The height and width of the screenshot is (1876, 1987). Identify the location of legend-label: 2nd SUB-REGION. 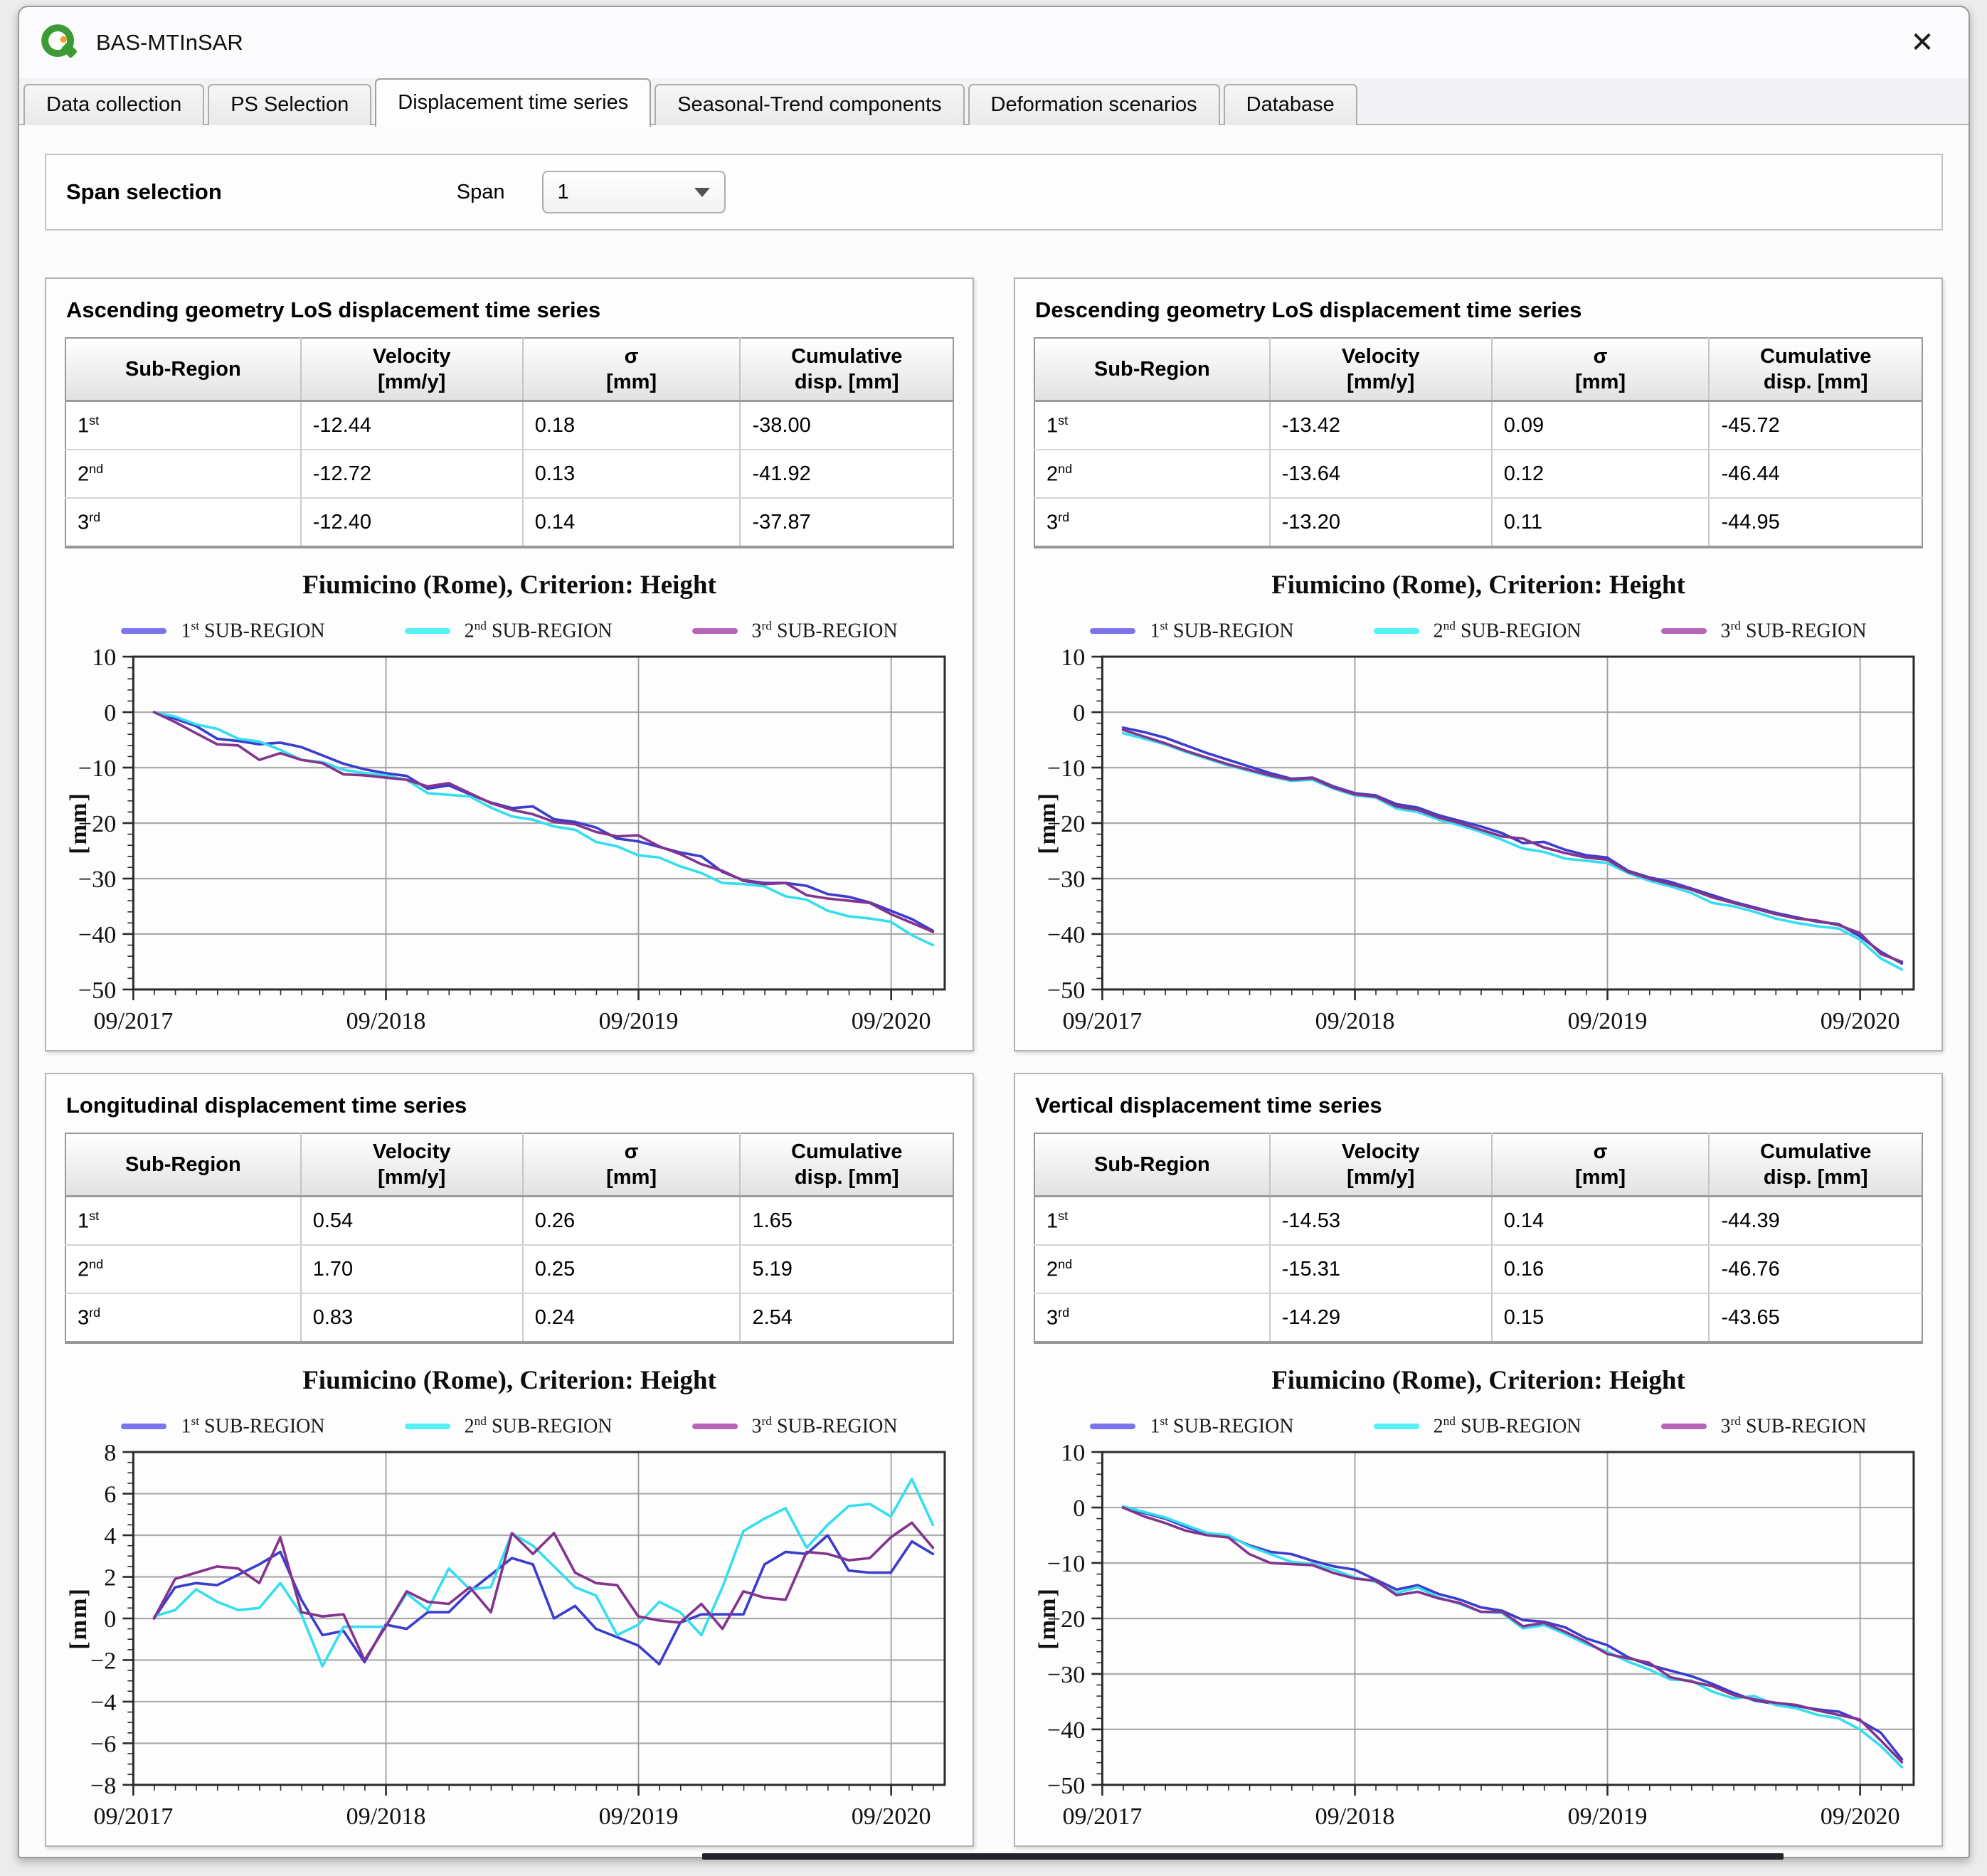
(1507, 630).